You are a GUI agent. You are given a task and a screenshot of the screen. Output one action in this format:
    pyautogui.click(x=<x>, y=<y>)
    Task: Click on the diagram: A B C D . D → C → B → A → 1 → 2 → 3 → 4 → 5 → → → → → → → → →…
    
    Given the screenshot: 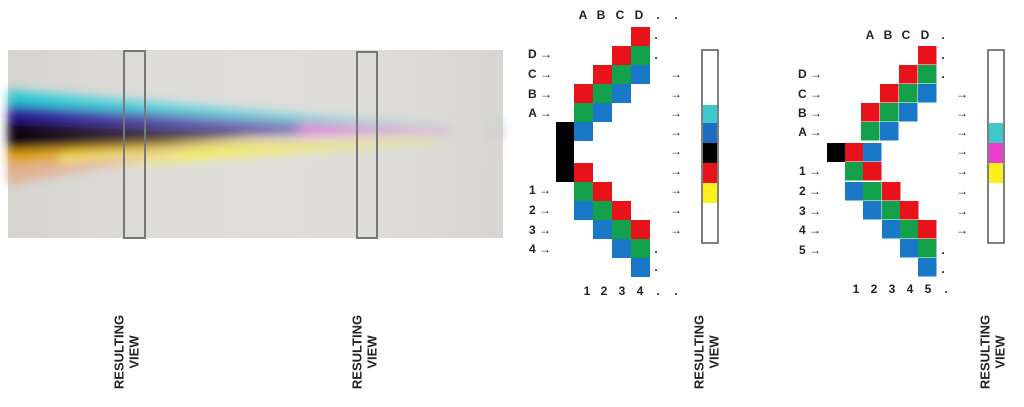 What is the action you would take?
    pyautogui.click(x=901, y=162)
    